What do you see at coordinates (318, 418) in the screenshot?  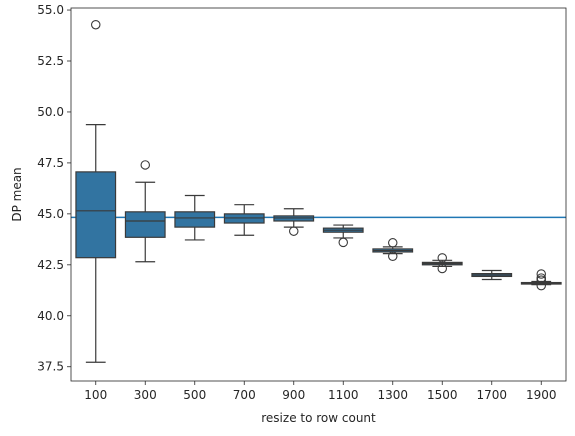 I see `x-axis-label: resize to row count` at bounding box center [318, 418].